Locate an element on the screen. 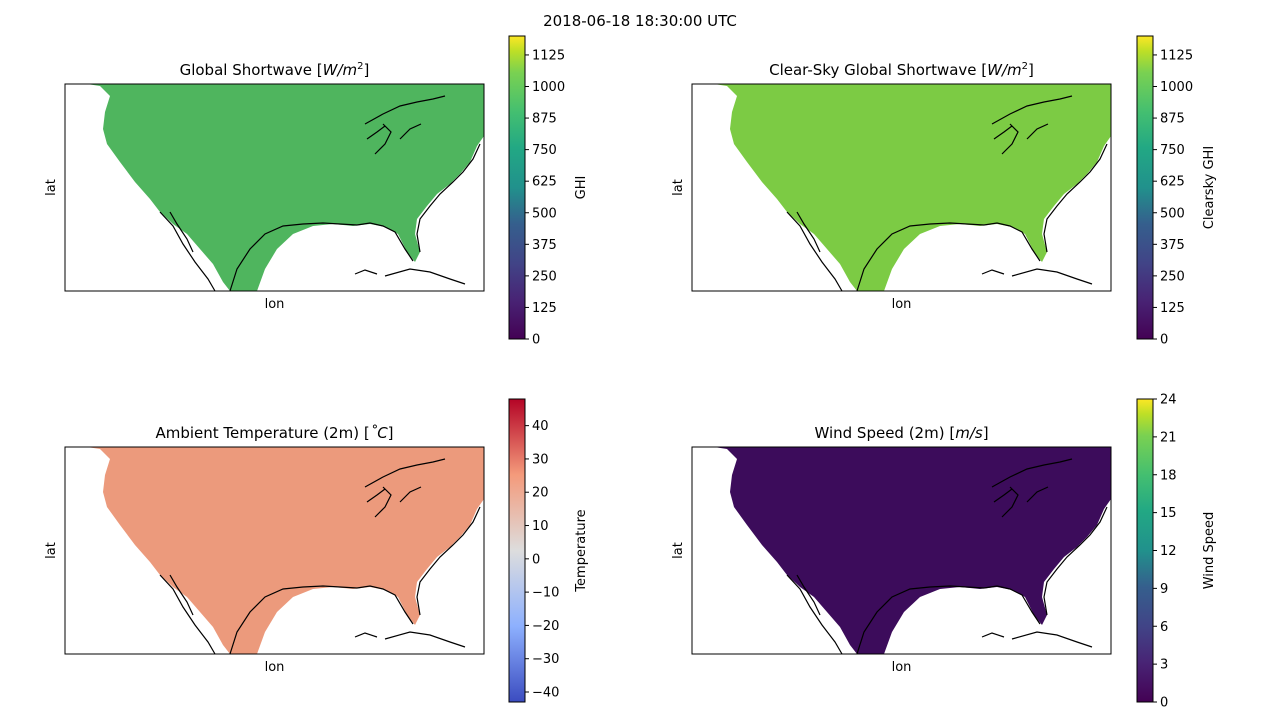  panel-title: Ambient Temperature (2m) [˚C] is located at coordinates (274, 433).